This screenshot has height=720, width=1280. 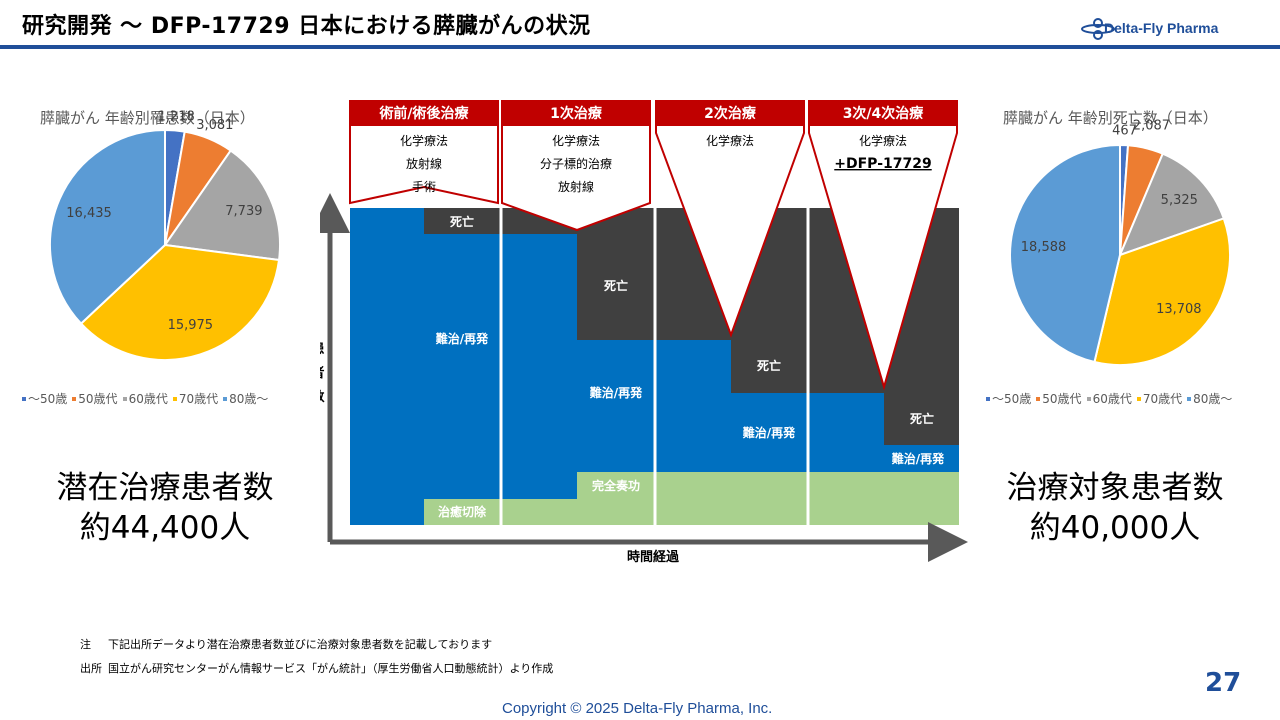 What do you see at coordinates (300, 644) in the screenshot?
I see `note-text: 下記出所データより潜在治療患者数並びに治療対象患者数を記載しております` at bounding box center [300, 644].